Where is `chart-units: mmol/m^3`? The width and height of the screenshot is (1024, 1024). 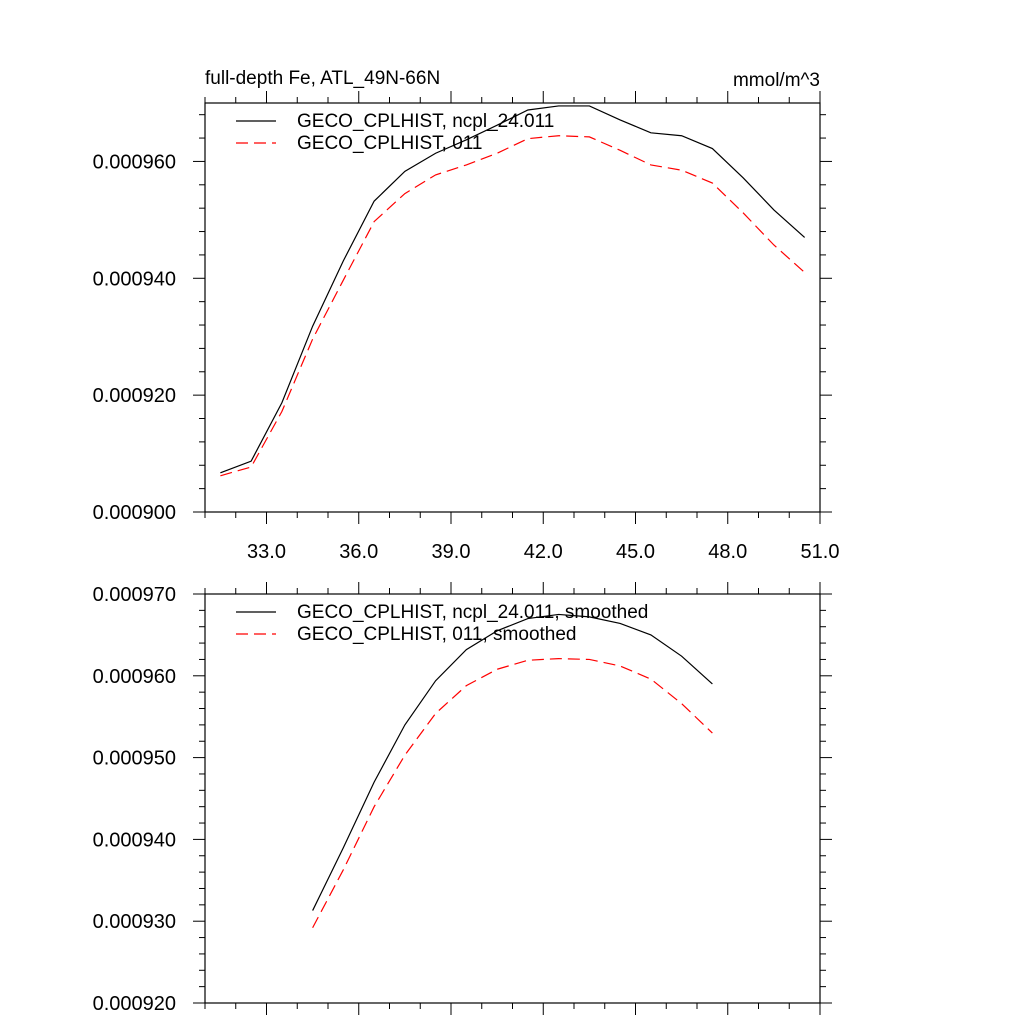 chart-units: mmol/m^3 is located at coordinates (776, 80).